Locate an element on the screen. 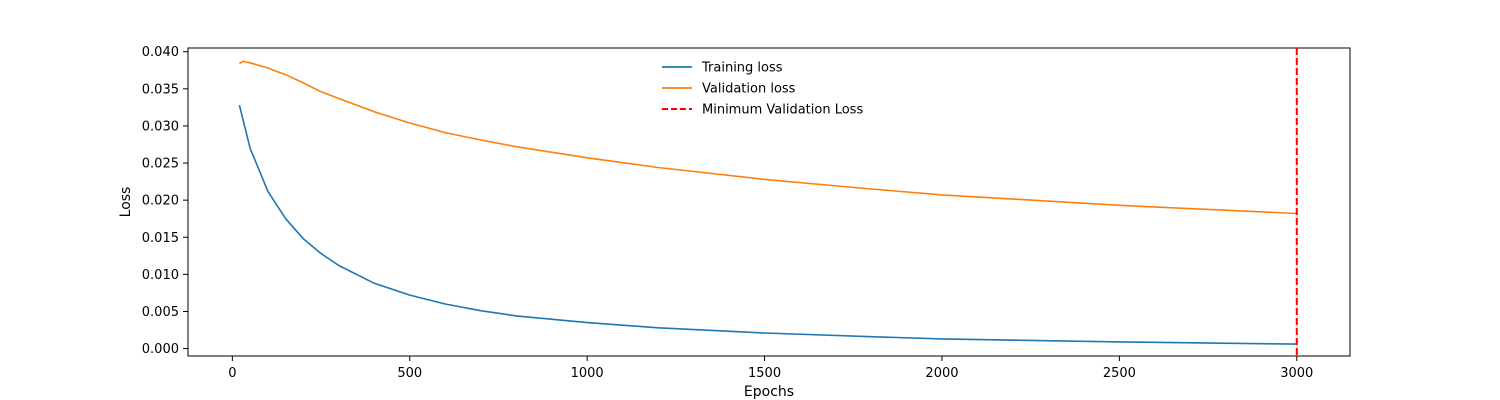 This screenshot has height=400, width=1500. x-tick-label: 0 is located at coordinates (232, 373).